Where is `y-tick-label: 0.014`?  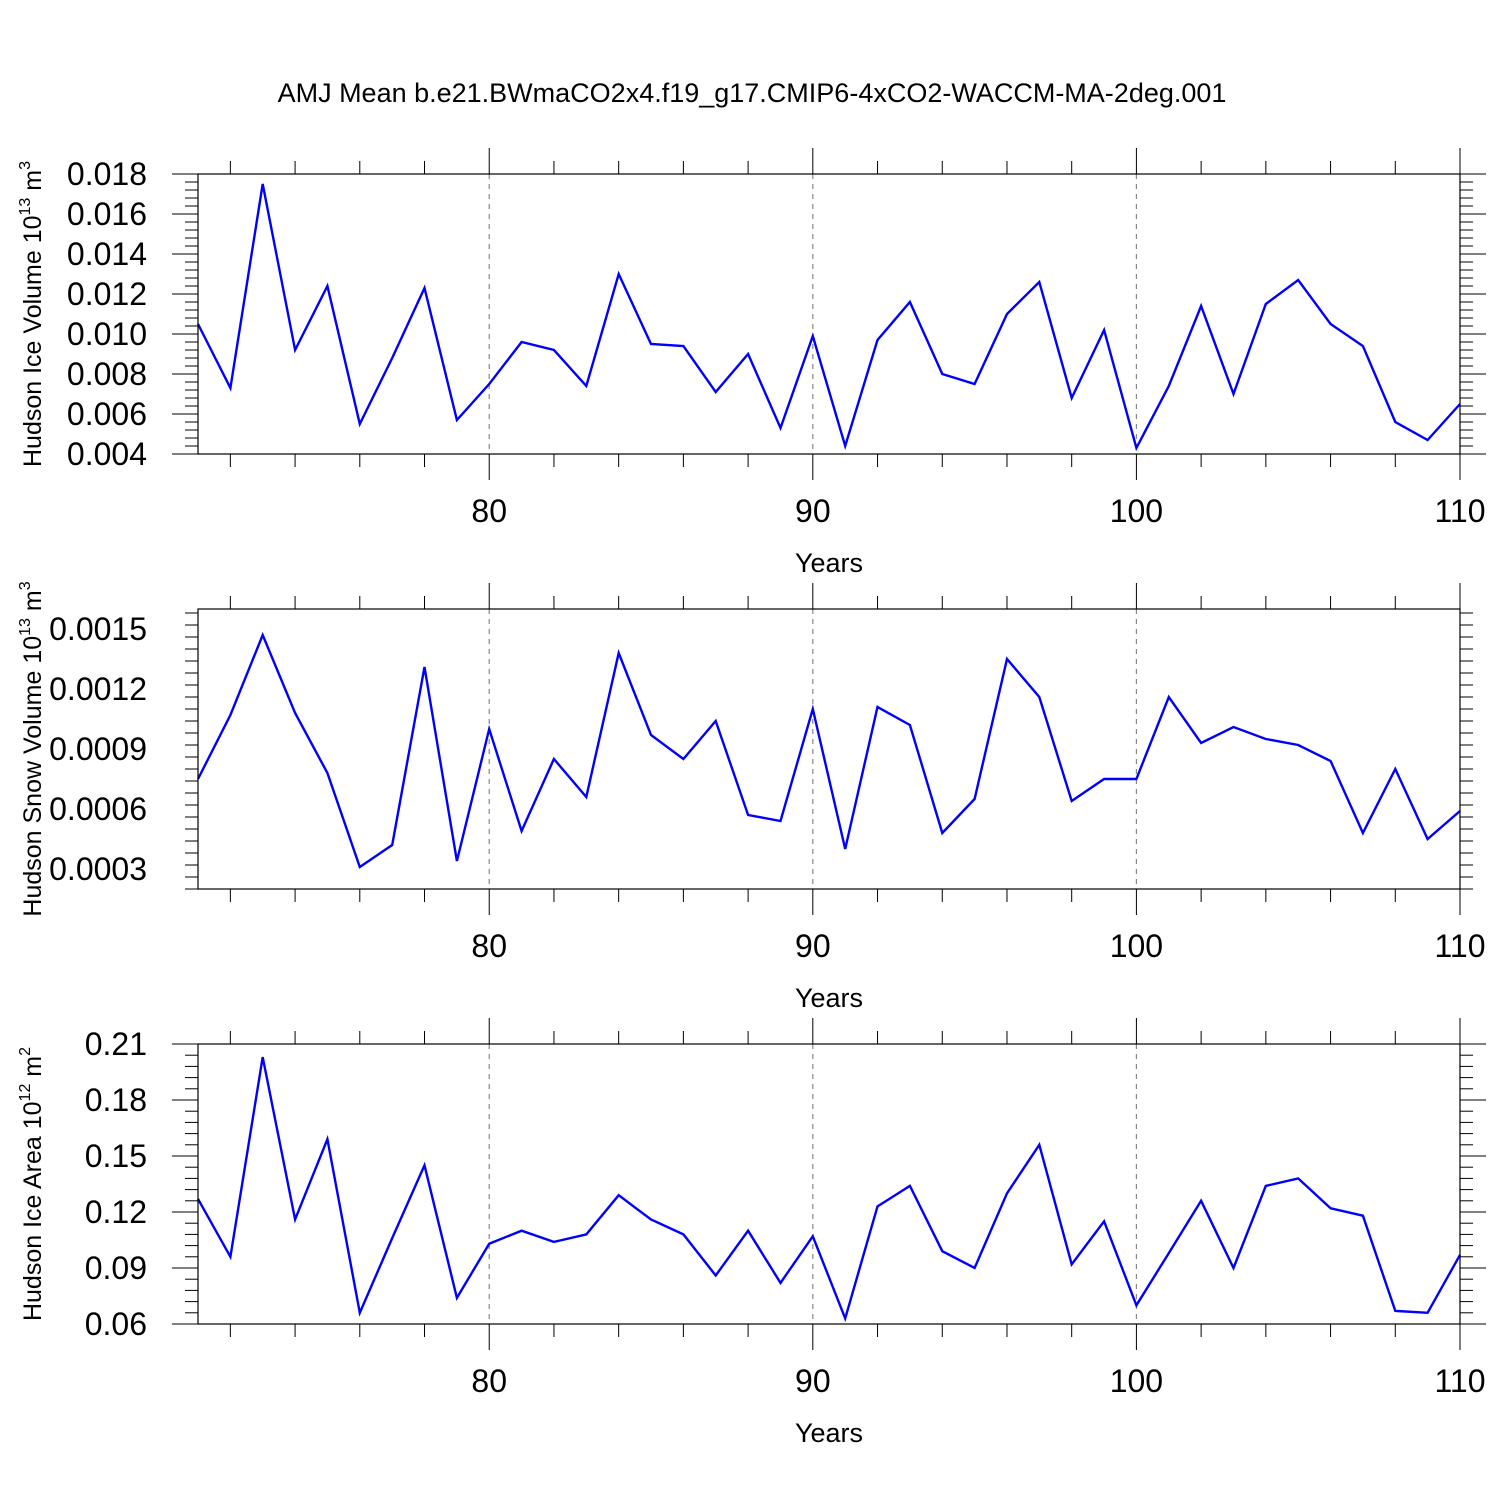 y-tick-label: 0.014 is located at coordinates (107, 254).